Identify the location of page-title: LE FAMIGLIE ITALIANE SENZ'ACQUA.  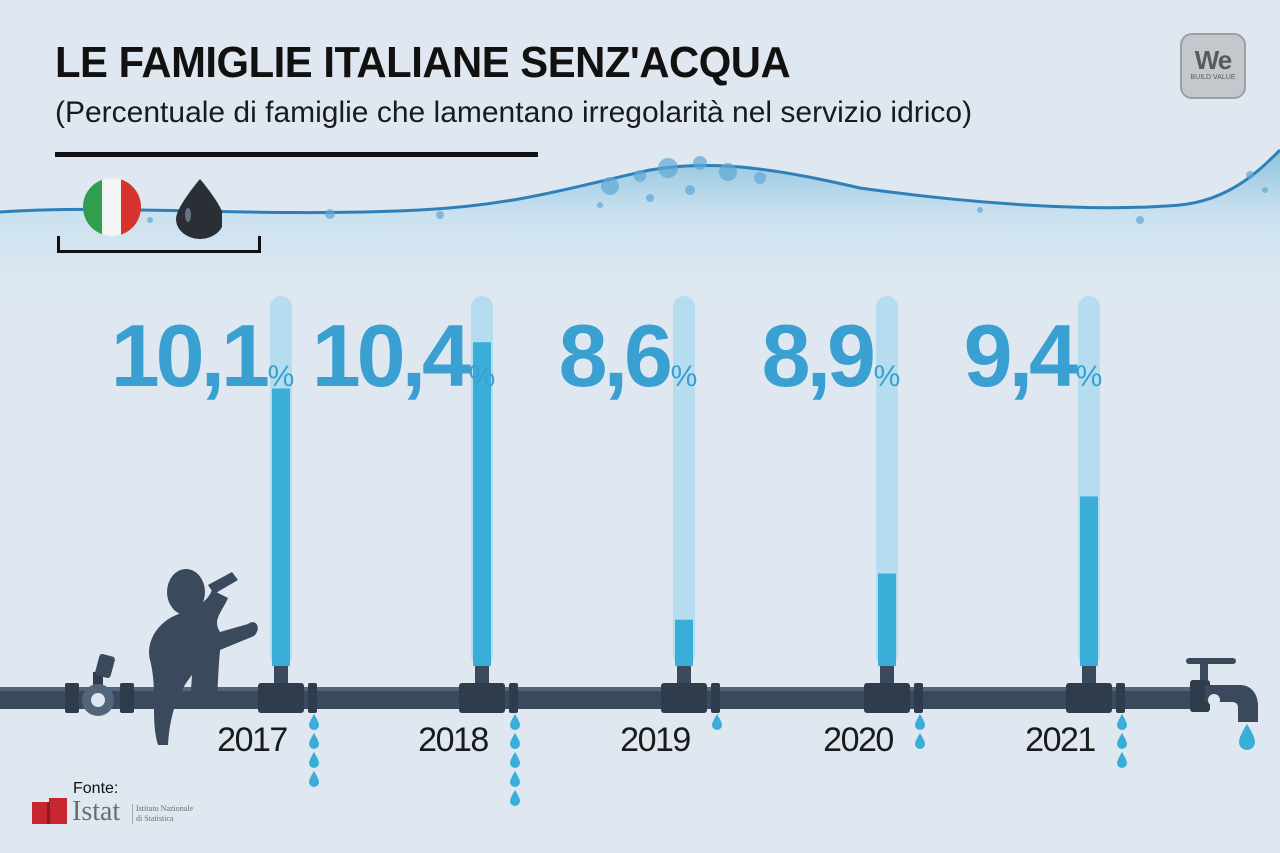
(423, 62).